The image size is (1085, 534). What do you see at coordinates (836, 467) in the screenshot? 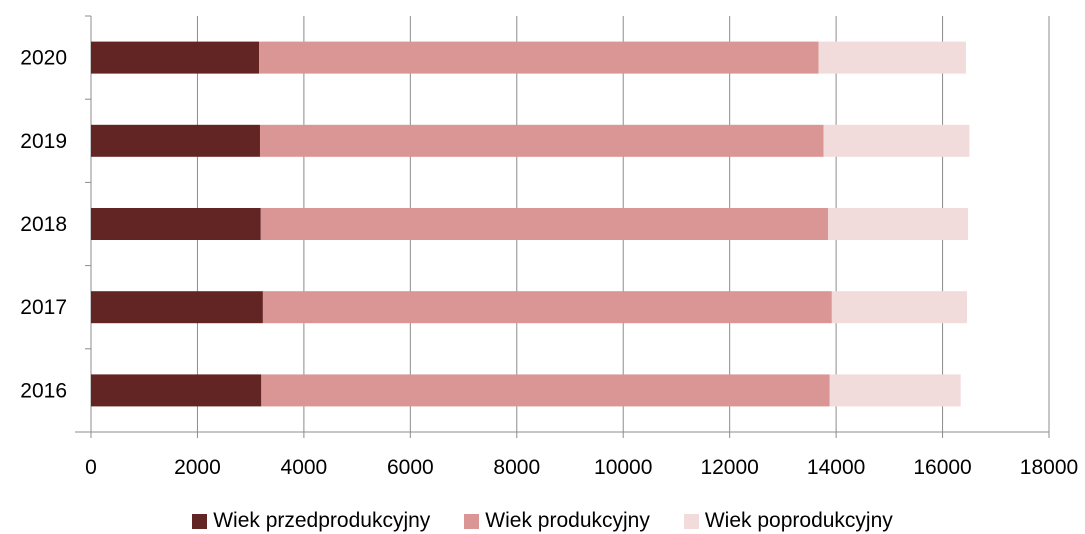
I see `x-tick-label: 14000` at bounding box center [836, 467].